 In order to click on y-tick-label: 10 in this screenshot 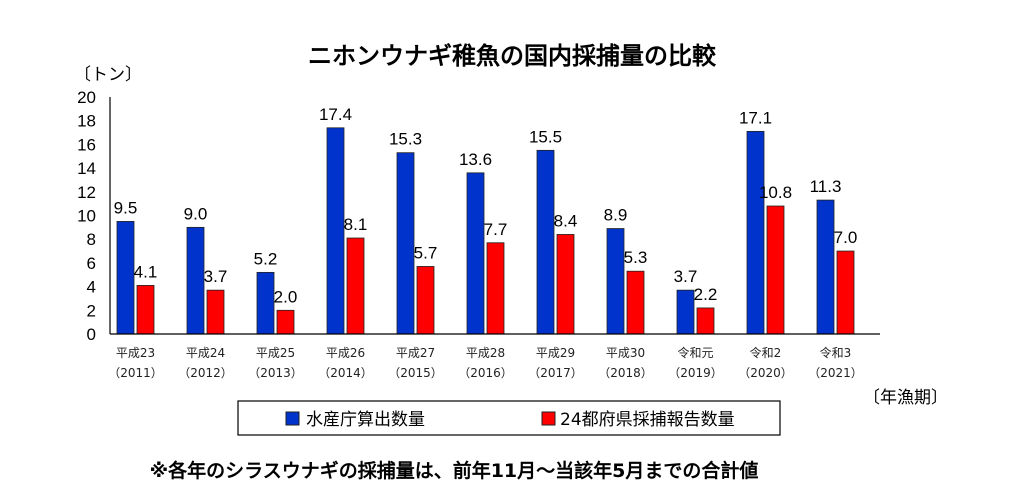, I will do `click(86, 216)`.